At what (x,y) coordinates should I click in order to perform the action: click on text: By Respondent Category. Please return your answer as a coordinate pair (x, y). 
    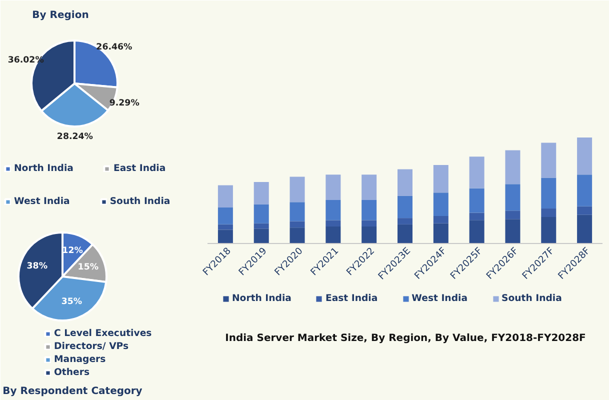
    Looking at the image, I should click on (72, 391).